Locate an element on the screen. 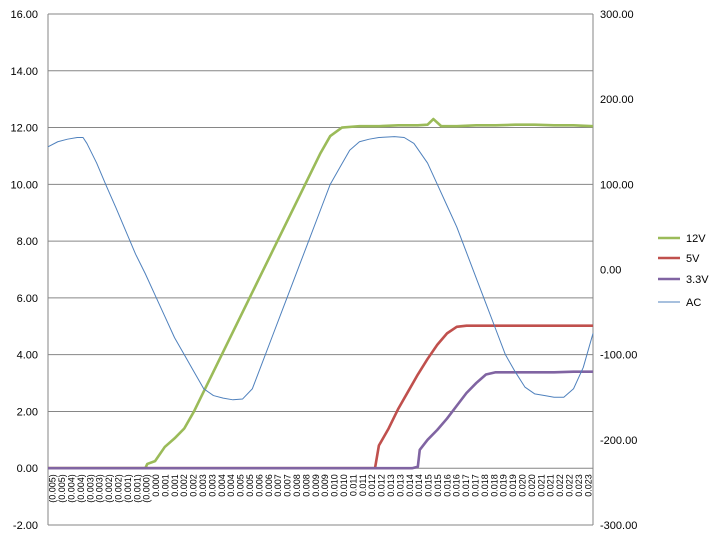  right-tick-label: 300.00 is located at coordinates (617, 15).